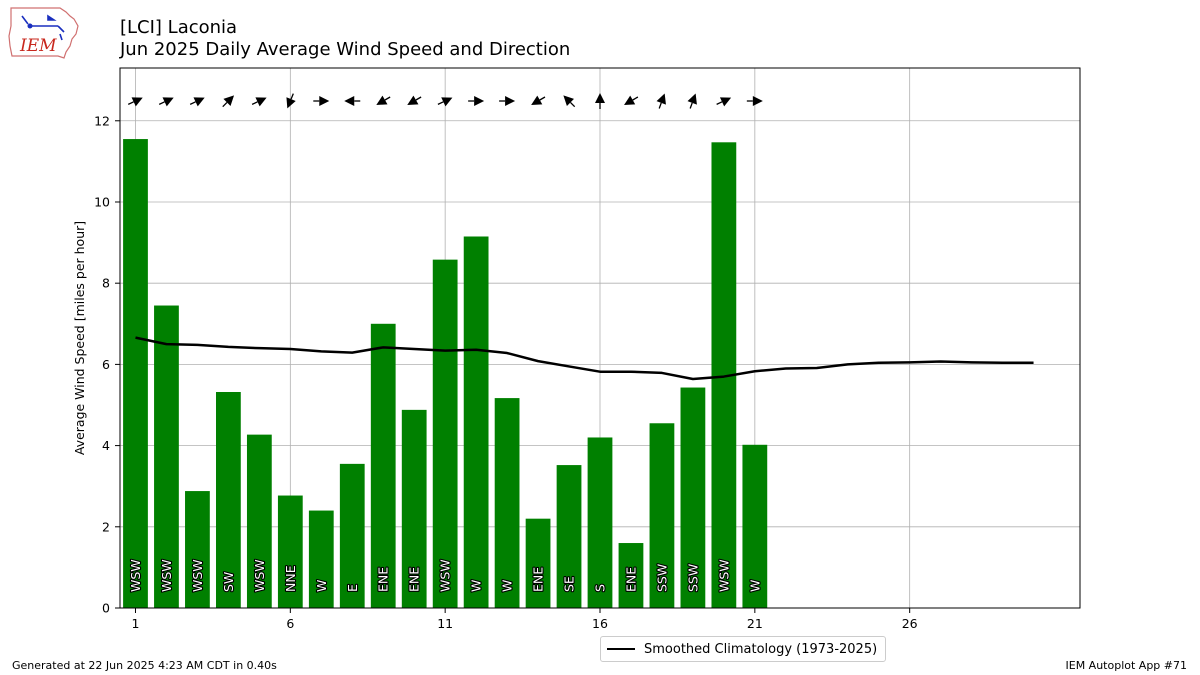  I want to click on y-tick-label: 0, so click(106, 608).